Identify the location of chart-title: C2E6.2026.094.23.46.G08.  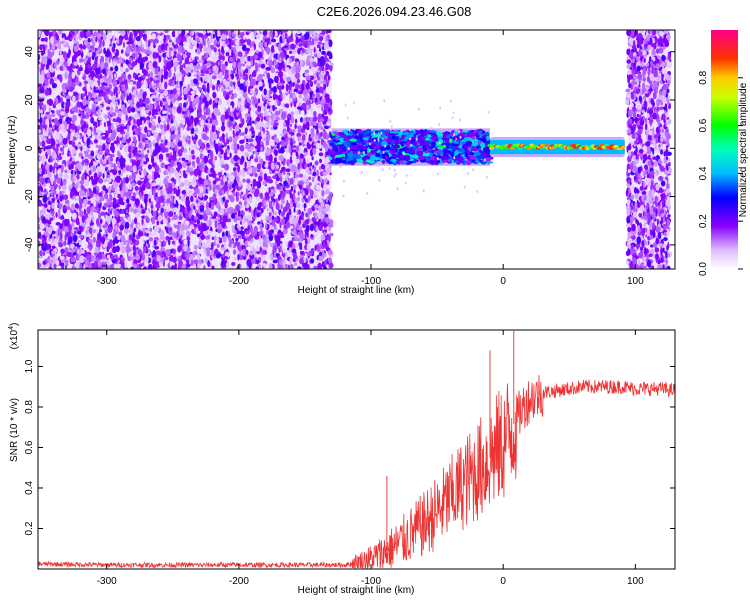
(394, 11).